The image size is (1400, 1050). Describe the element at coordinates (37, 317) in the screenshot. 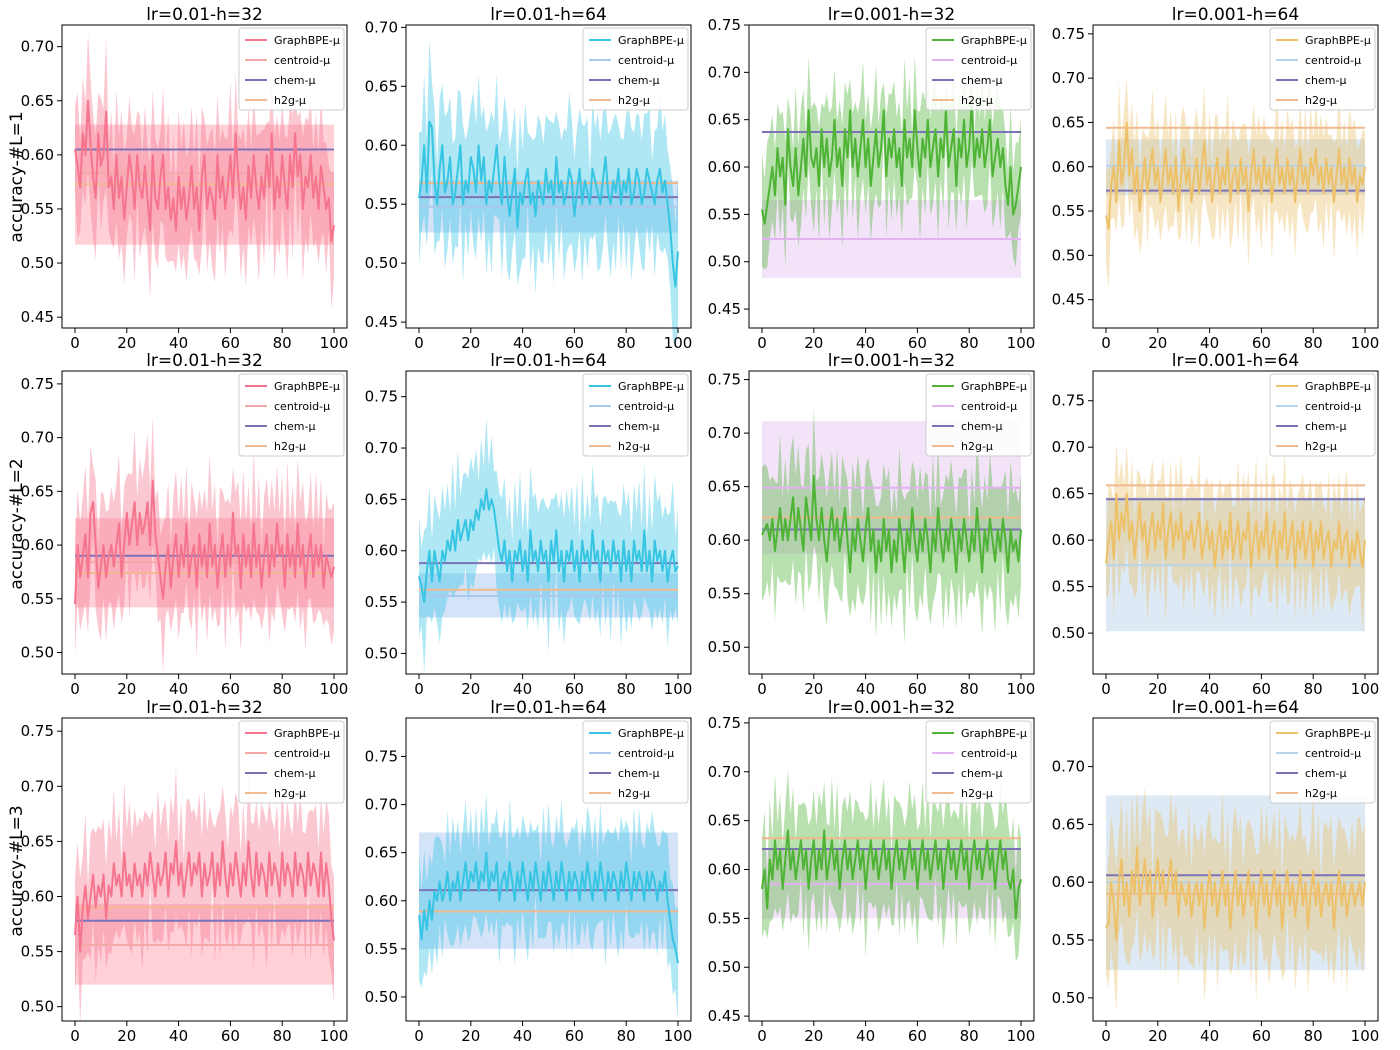

I see `y-tick-label: 0.45` at that location.